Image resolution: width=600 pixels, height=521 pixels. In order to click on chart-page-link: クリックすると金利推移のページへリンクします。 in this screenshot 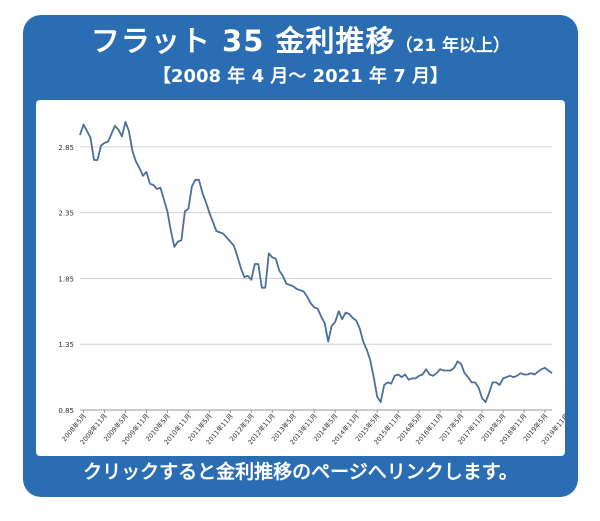, I will do `click(300, 472)`.